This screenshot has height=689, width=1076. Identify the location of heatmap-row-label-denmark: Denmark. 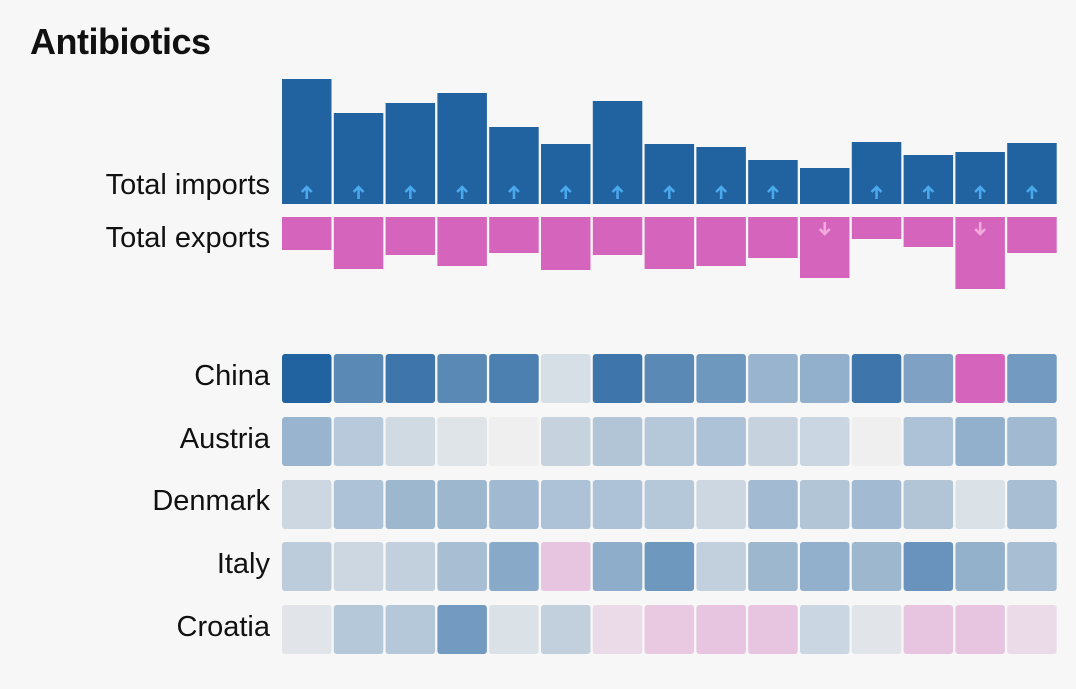
(211, 501).